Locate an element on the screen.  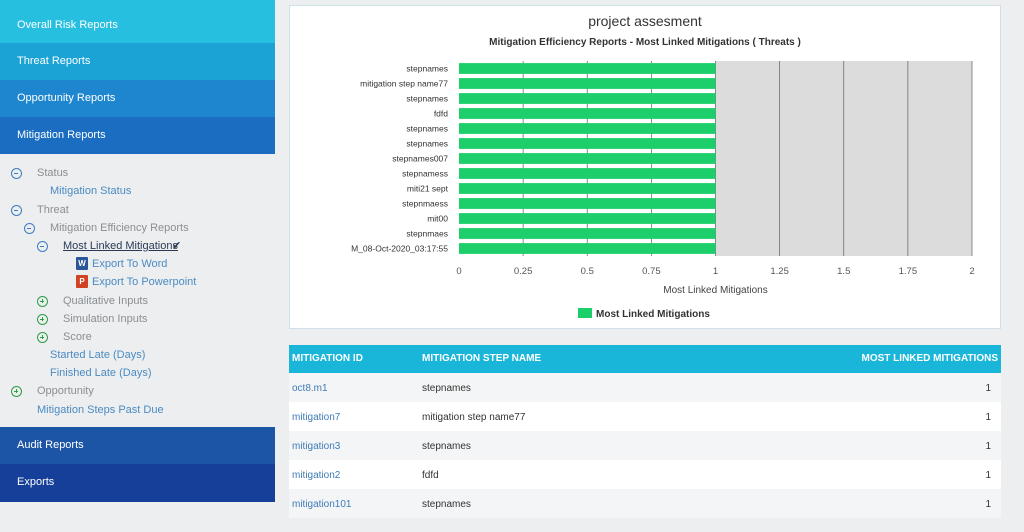
x-axis-label: Most Linked Mitigations is located at coordinates (715, 290).